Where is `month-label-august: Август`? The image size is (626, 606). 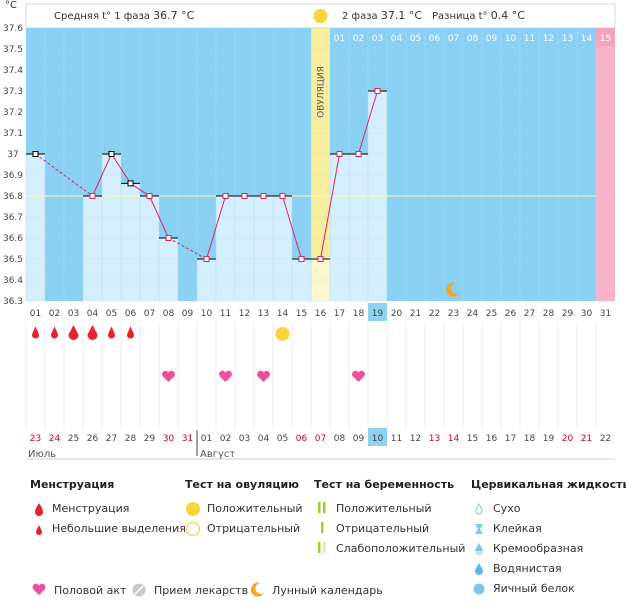
month-label-august: Август is located at coordinates (217, 454).